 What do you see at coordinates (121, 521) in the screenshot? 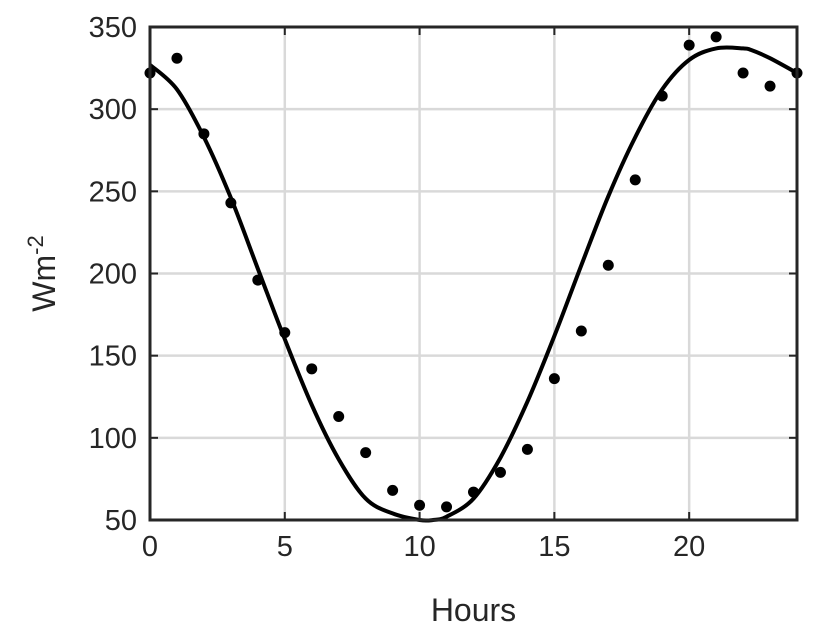
I see `y-tick-label: 50` at bounding box center [121, 521].